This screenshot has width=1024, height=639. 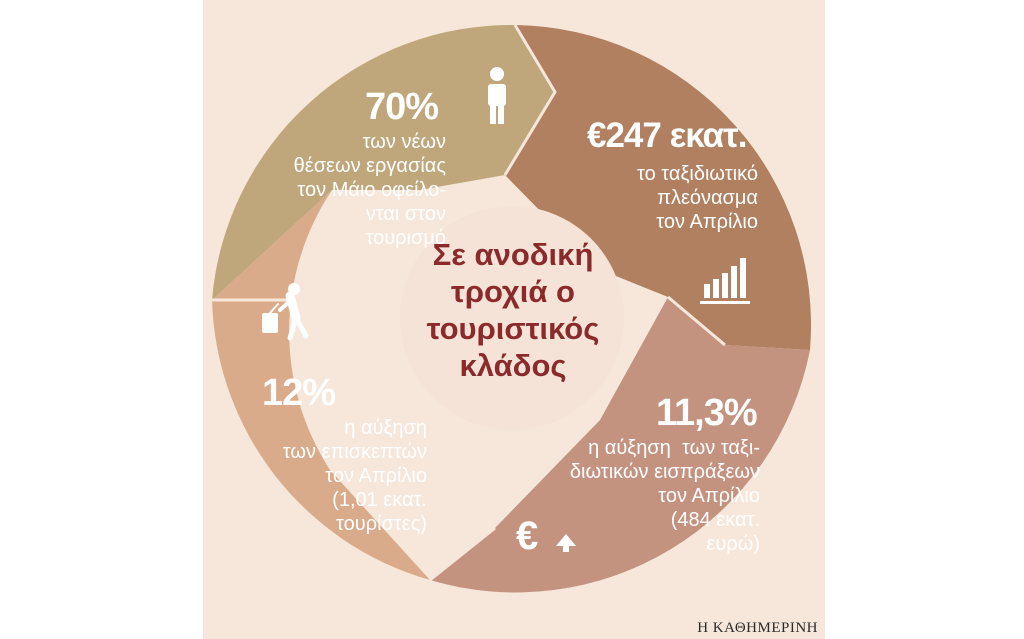 What do you see at coordinates (707, 413) in the screenshot?
I see `receipts-value: 11,3%` at bounding box center [707, 413].